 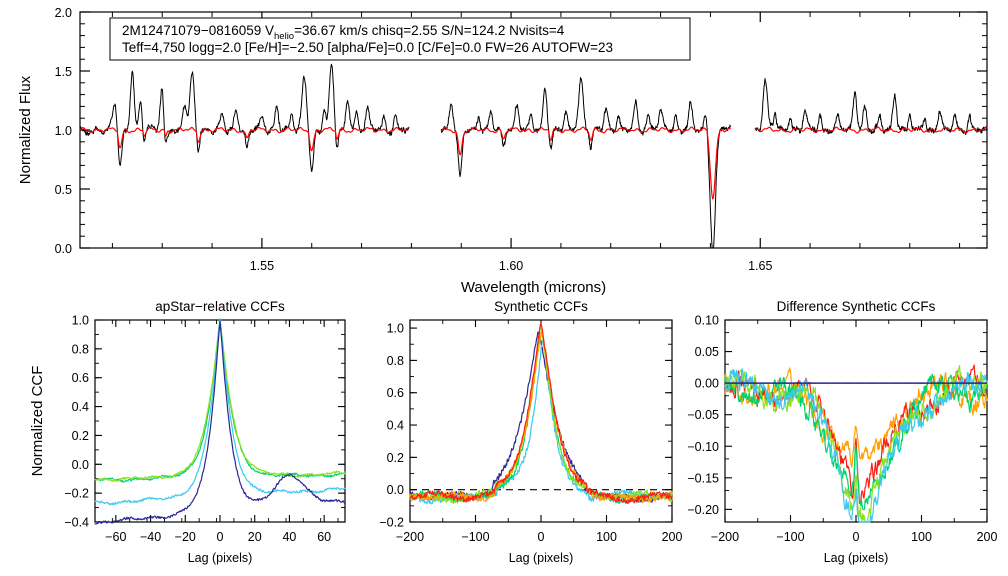 What do you see at coordinates (703, 478) in the screenshot?
I see `y-tick-label: −0.15` at bounding box center [703, 478].